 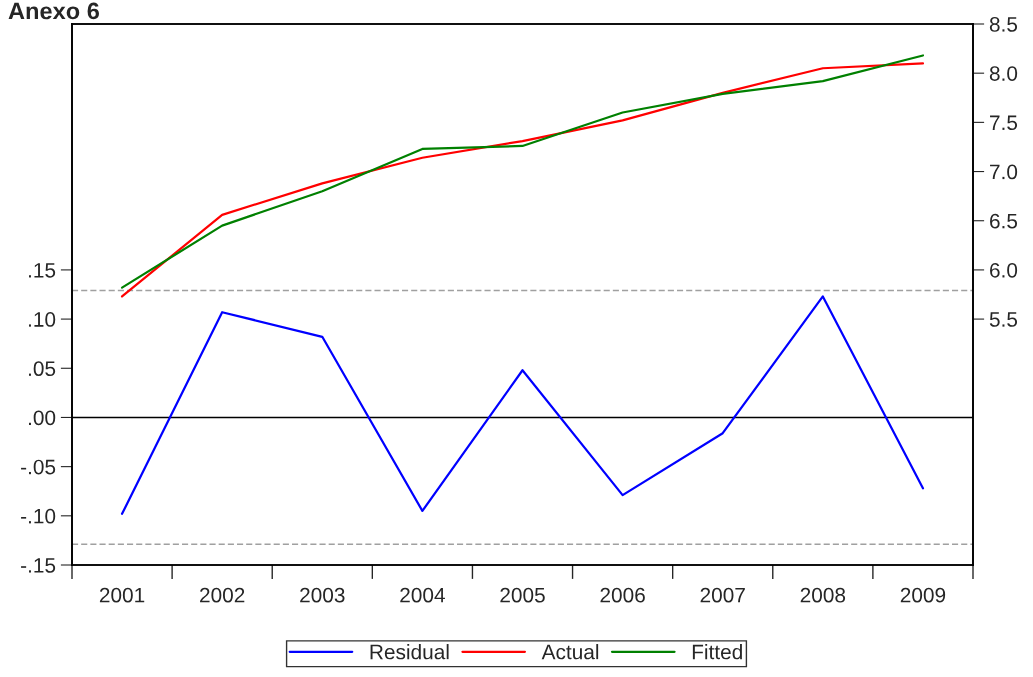 What do you see at coordinates (122, 595) in the screenshot?
I see `x-tick-label: 2001` at bounding box center [122, 595].